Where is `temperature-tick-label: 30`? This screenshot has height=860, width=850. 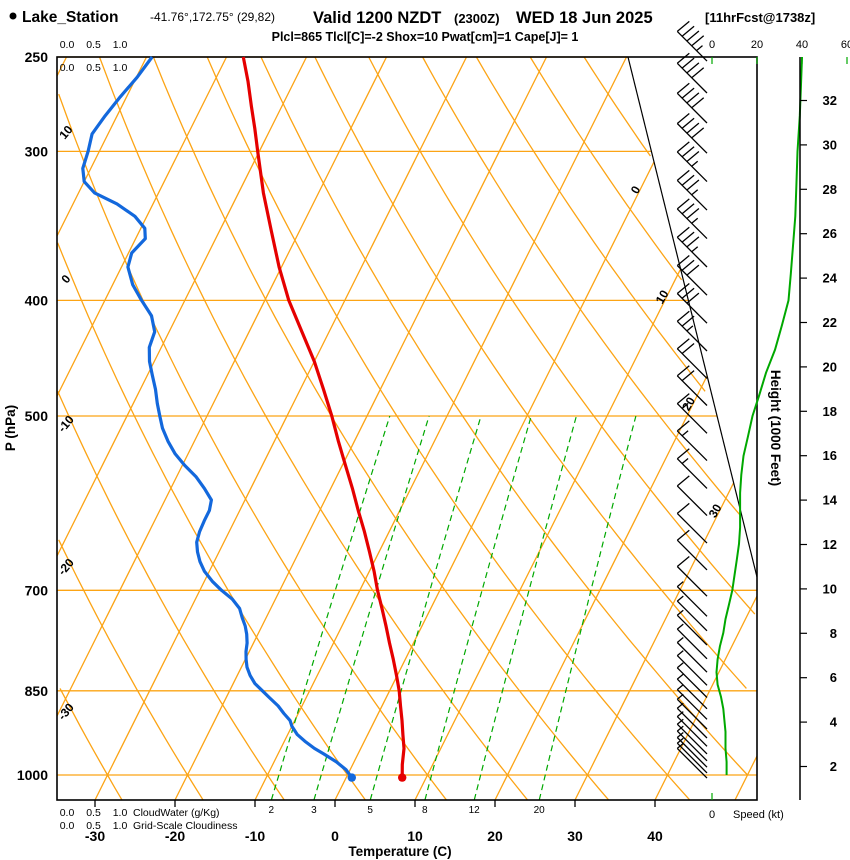
temperature-tick-label: 30 is located at coordinates (575, 836).